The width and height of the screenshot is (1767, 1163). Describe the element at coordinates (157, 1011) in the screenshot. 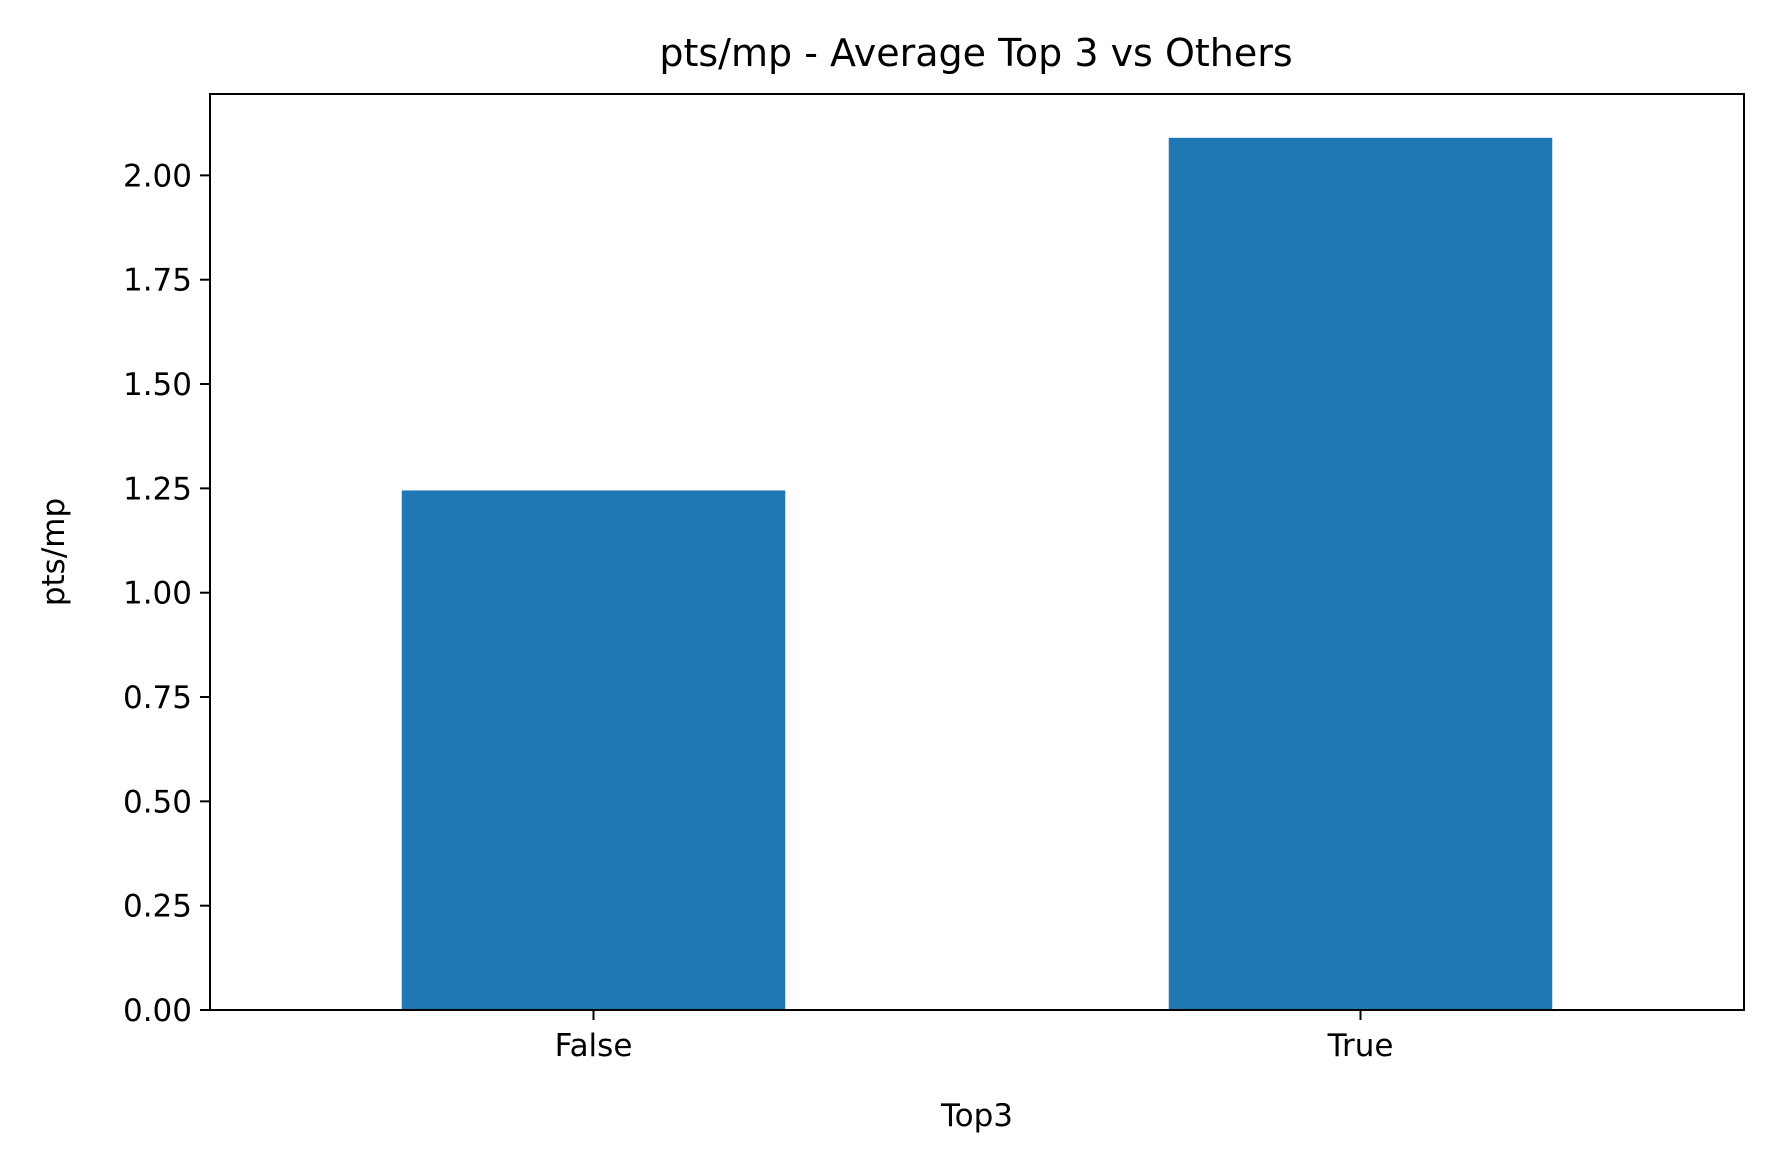

I see `y-tick-label: 0.00` at that location.